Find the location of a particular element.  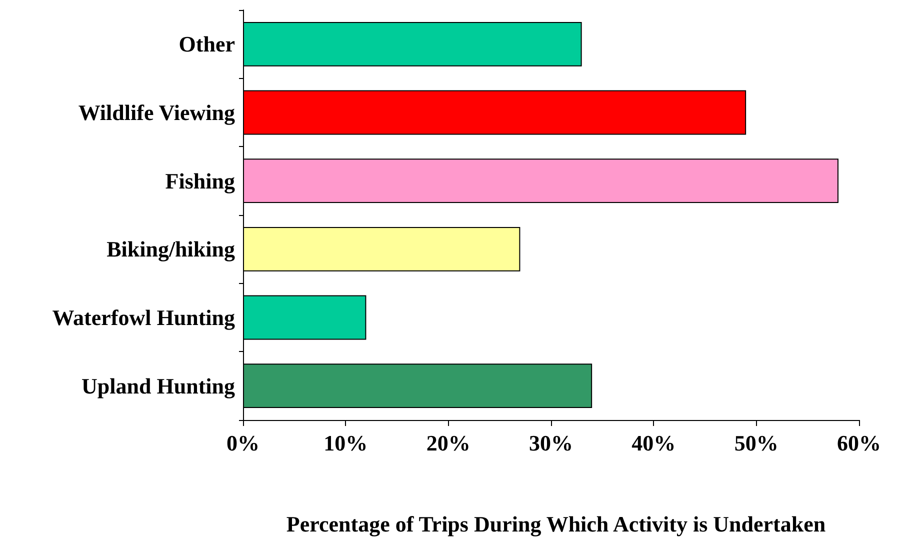

y-tick-label: Upland Hunting is located at coordinates (158, 385).